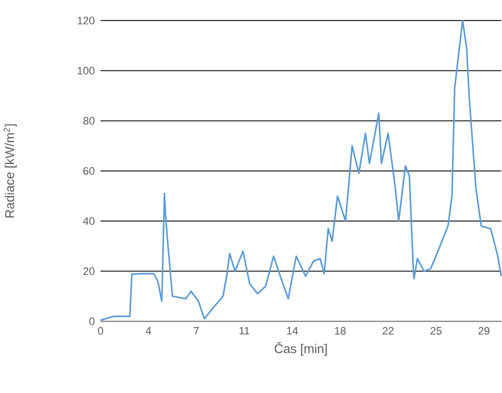 This screenshot has height=393, width=502. Describe the element at coordinates (86, 20) in the screenshot. I see `y-tick-label: 120` at that location.